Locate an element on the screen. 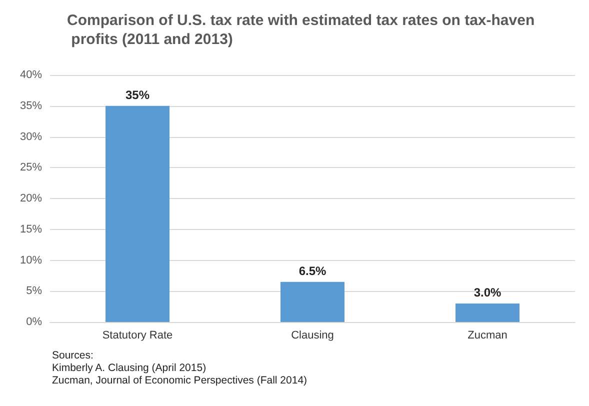 The width and height of the screenshot is (589, 406). x-tick-label: Statutory Rate is located at coordinates (137, 336).